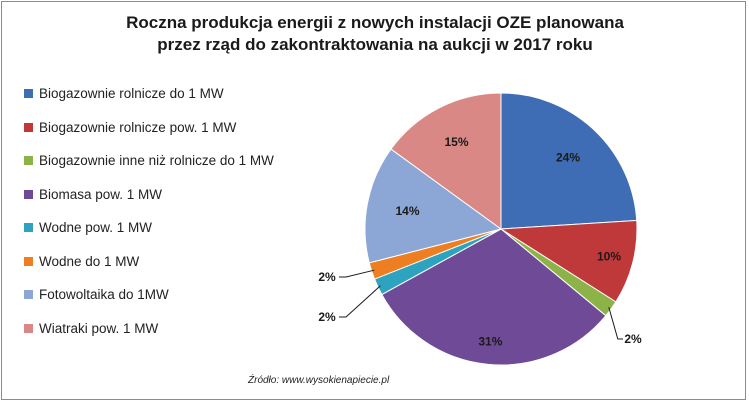 The width and height of the screenshot is (749, 403). What do you see at coordinates (319, 380) in the screenshot?
I see `source-note: Źródło: www.wysokienapiecie.pl` at bounding box center [319, 380].